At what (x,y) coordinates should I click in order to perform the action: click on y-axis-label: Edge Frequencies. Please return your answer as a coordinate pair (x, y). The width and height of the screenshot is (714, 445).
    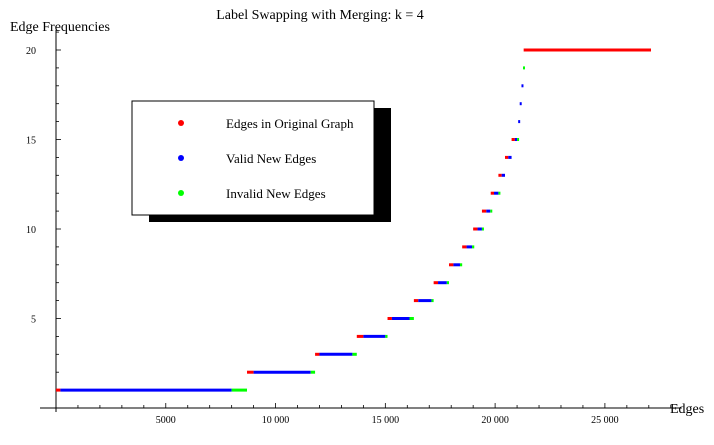
    Looking at the image, I should click on (60, 27).